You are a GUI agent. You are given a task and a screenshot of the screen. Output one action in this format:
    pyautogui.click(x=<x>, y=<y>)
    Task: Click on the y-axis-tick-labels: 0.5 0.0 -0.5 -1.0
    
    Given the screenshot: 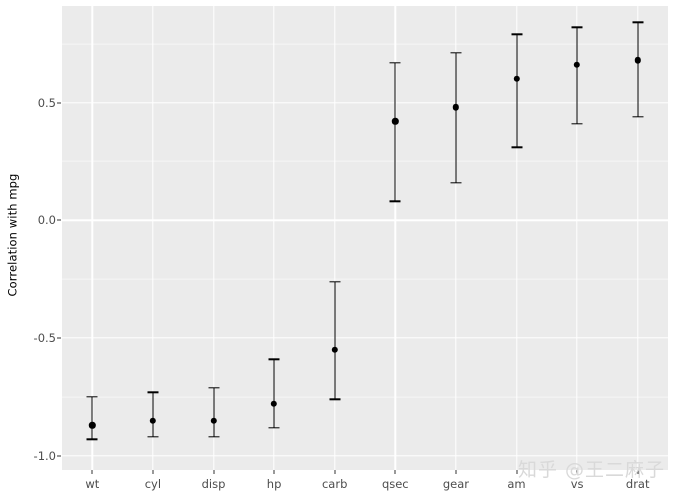 What is the action you would take?
    pyautogui.click(x=40, y=250)
    